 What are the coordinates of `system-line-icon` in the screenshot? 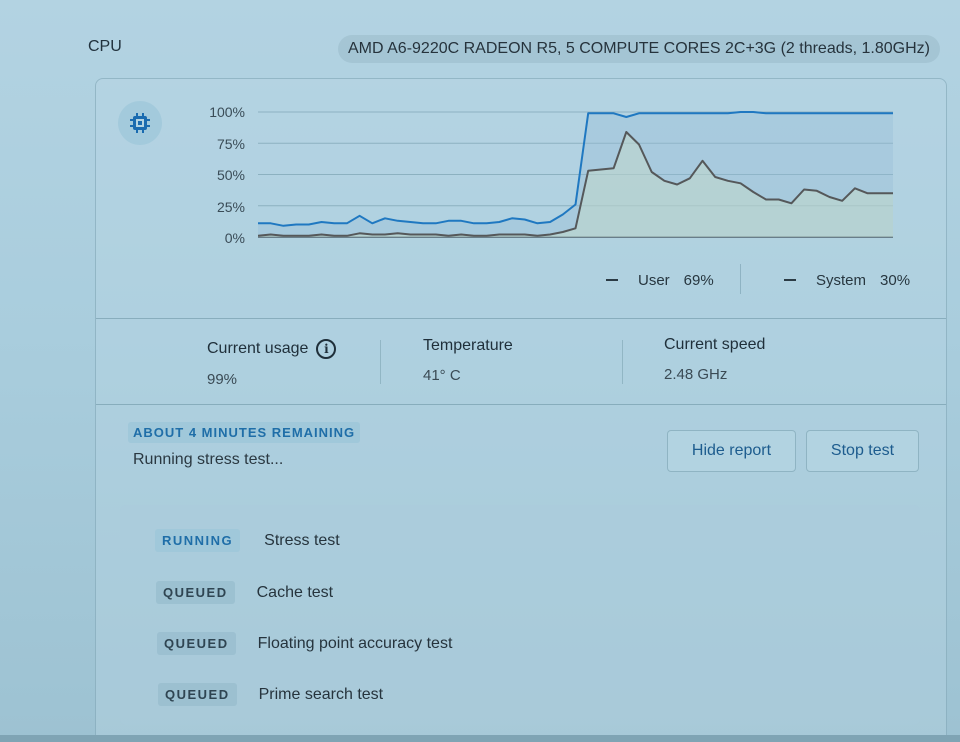 It's located at (790, 280).